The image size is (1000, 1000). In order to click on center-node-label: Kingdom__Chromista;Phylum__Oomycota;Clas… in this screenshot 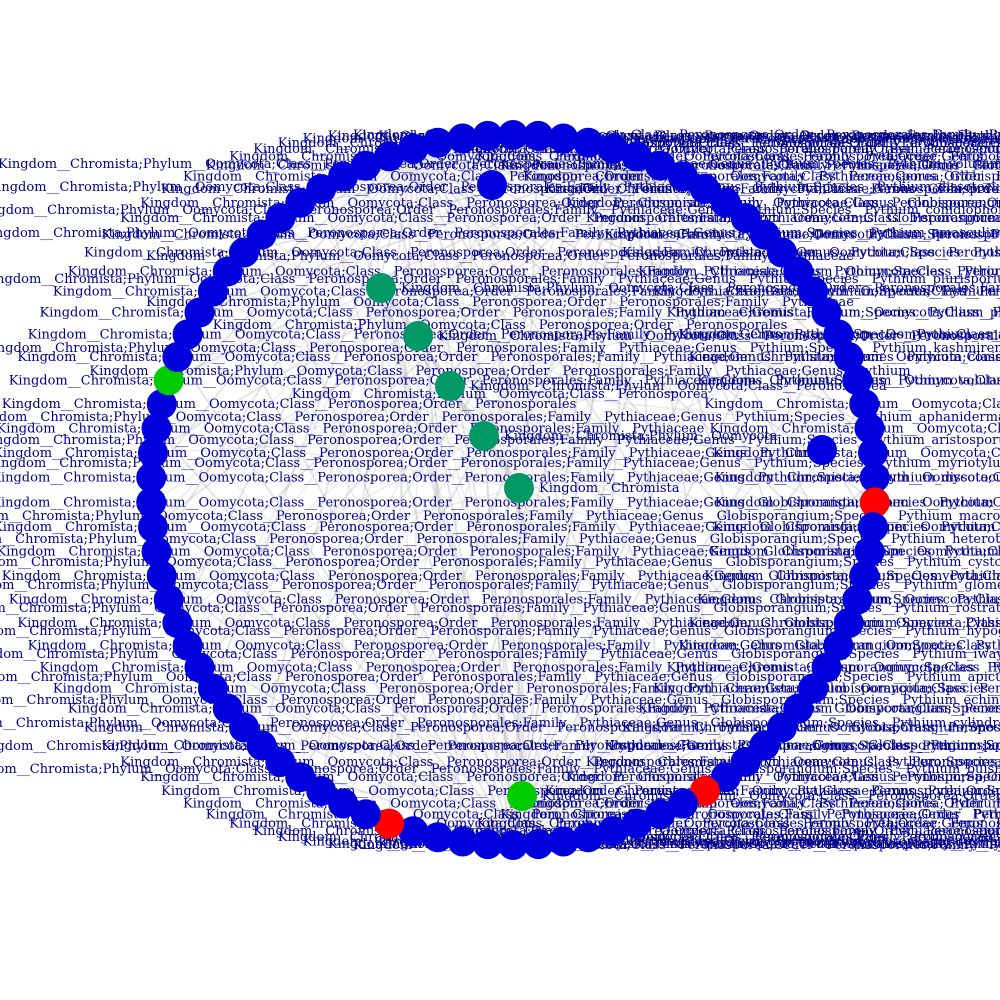, I will do `click(700, 288)`.